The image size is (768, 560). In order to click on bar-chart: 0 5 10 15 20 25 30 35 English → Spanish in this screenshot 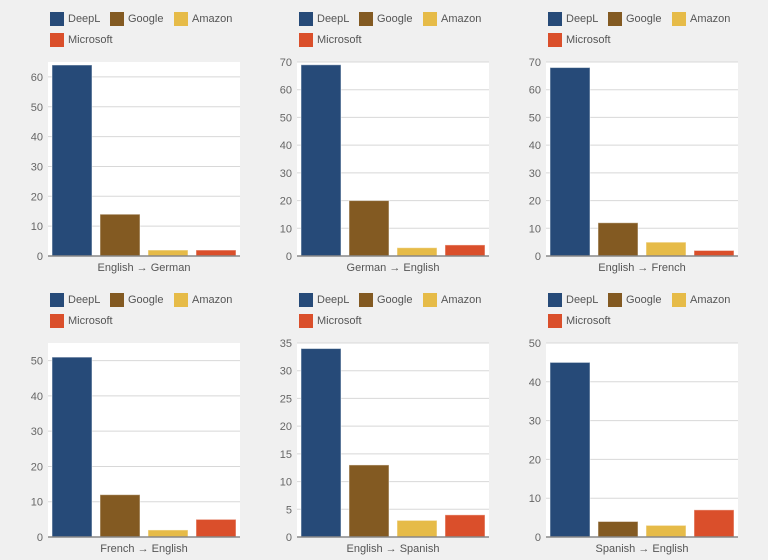, I will do `click(384, 446)`.